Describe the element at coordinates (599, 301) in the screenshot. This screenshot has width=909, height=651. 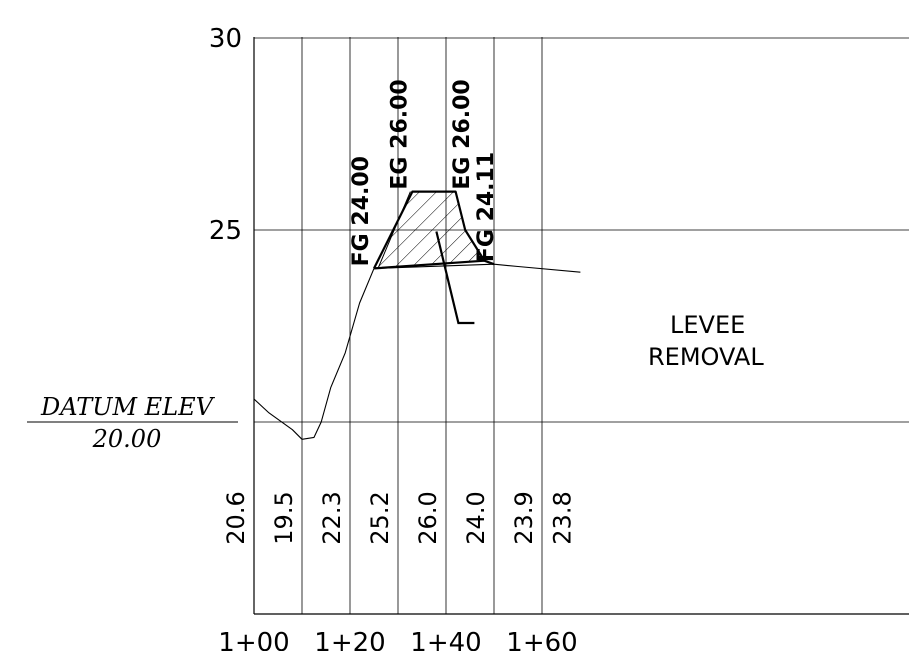
I see `levee-removal-callout: LEVEE REMOVAL` at that location.